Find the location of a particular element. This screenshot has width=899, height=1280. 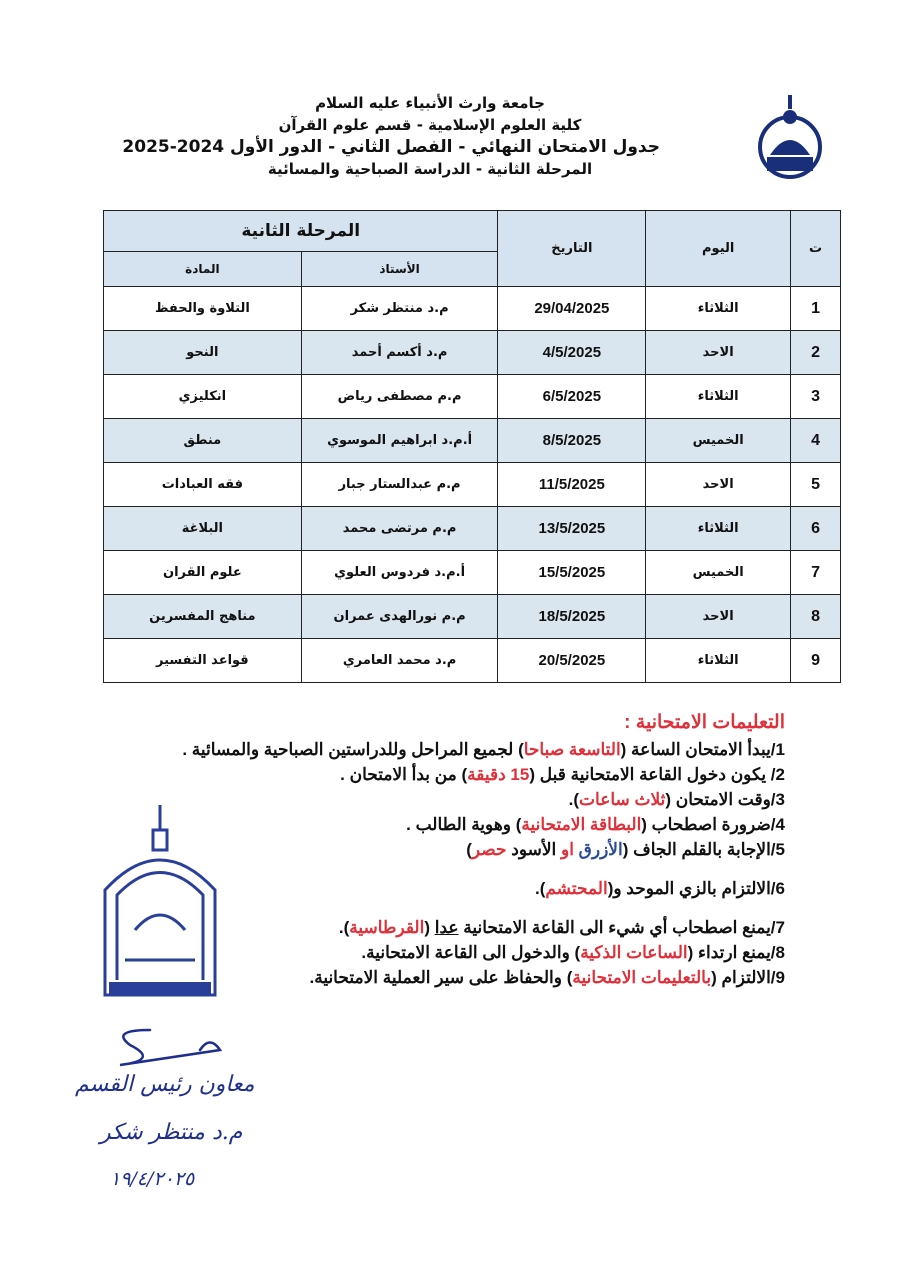

row-teacher: م.د أكسم أحمد is located at coordinates (399, 352).